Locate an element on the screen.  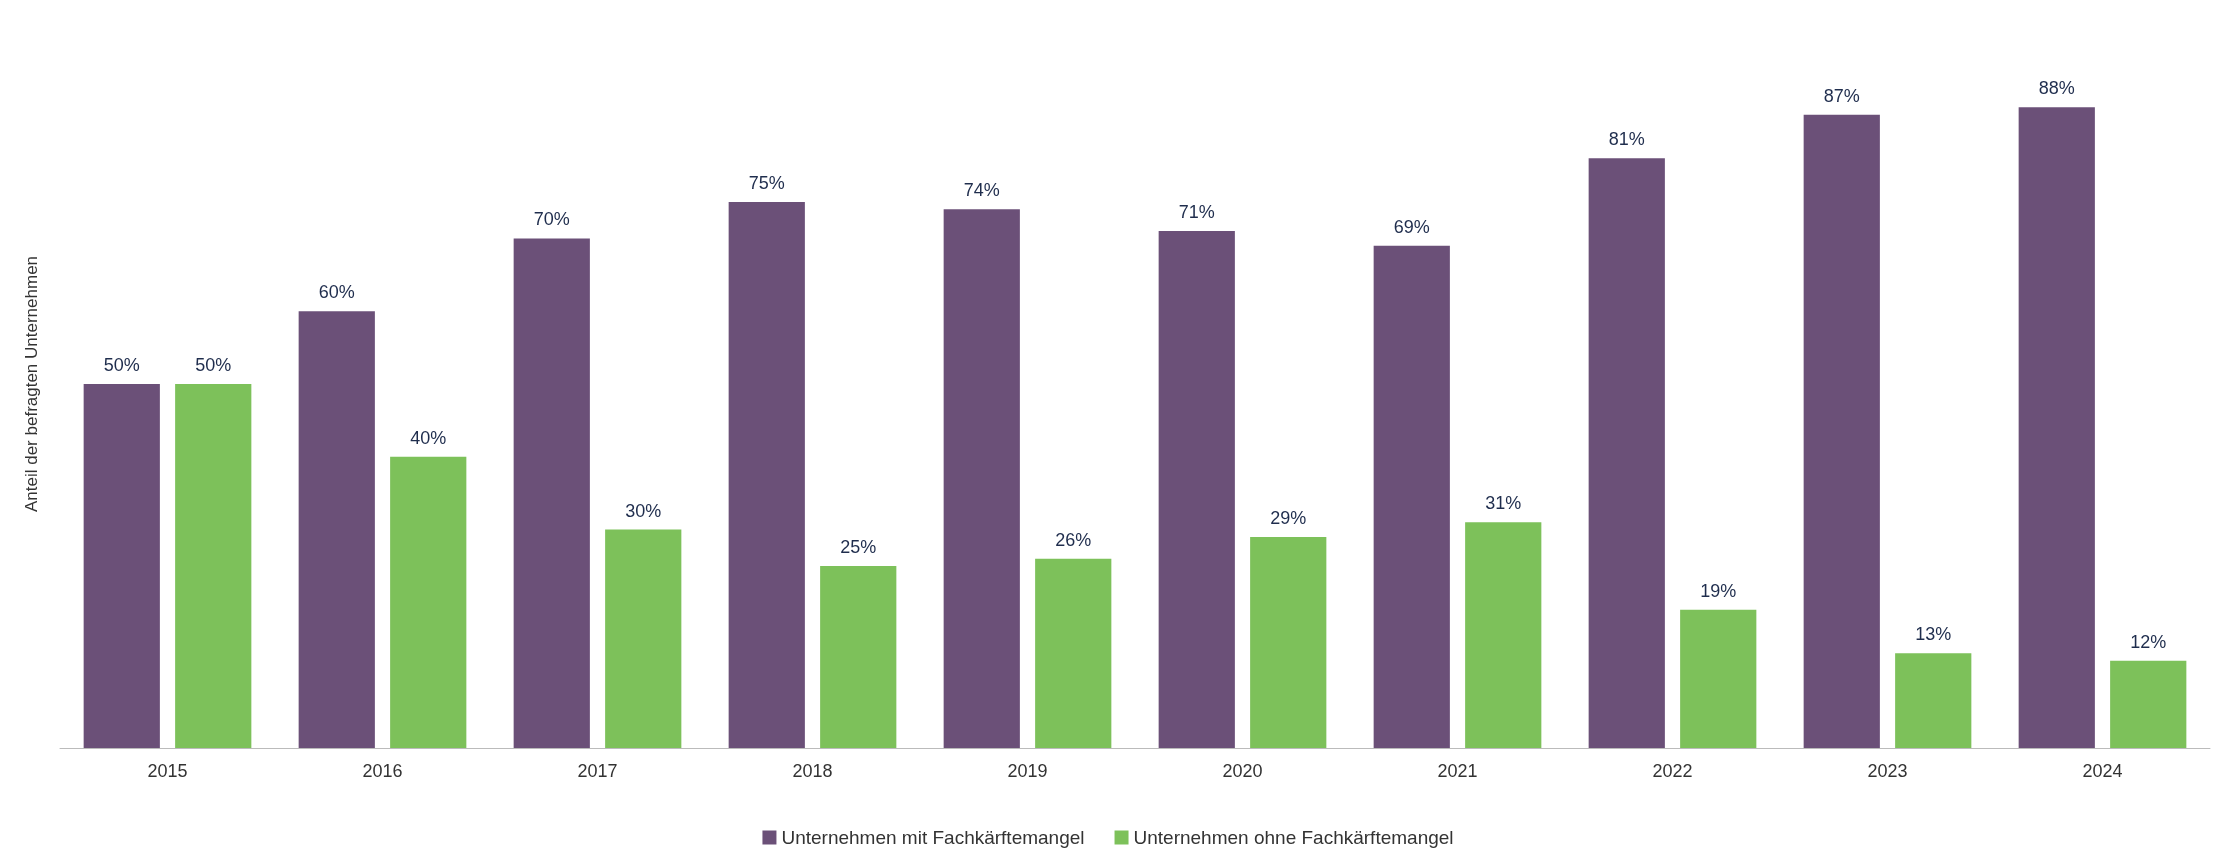
data-label: 40% is located at coordinates (428, 437).